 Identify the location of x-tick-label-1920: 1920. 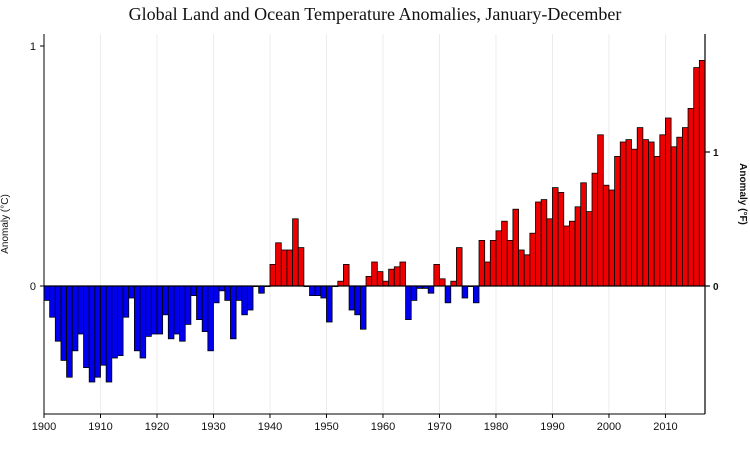
(157, 427).